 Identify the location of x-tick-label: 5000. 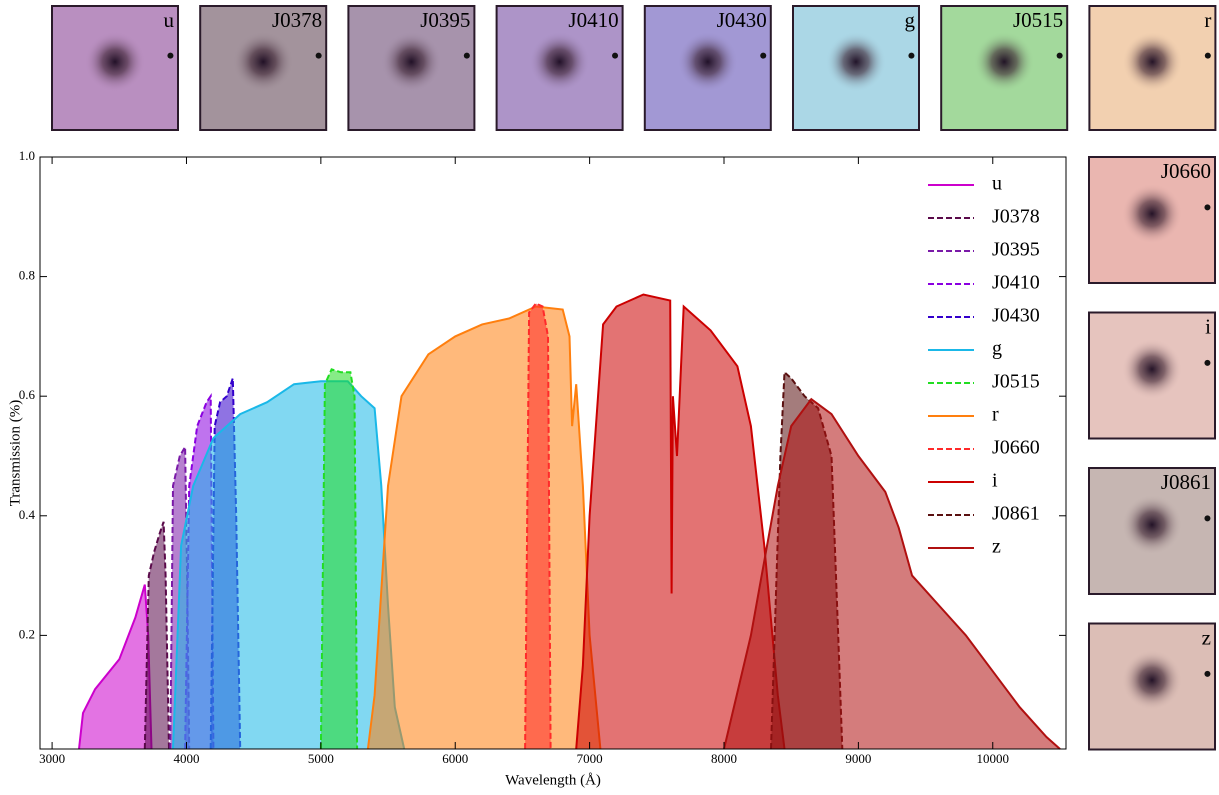
(321, 758).